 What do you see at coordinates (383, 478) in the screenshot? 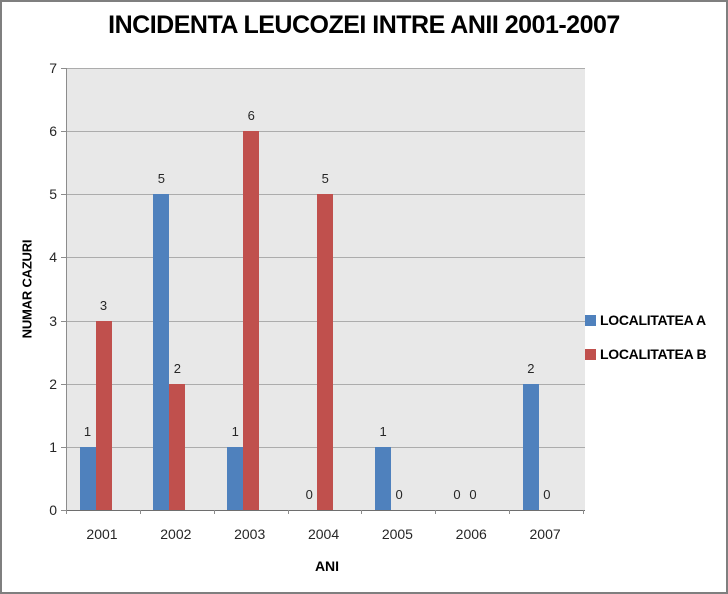
I see `bar-localitatea-a-2005` at bounding box center [383, 478].